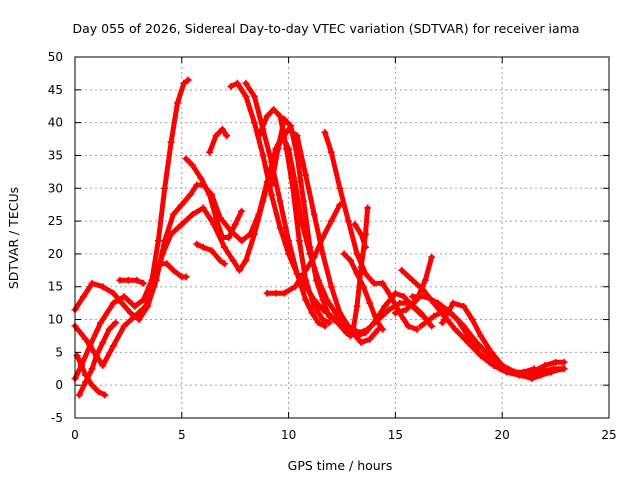 This screenshot has height=480, width=640. What do you see at coordinates (502, 435) in the screenshot?
I see `x-tick-label: 20` at bounding box center [502, 435].